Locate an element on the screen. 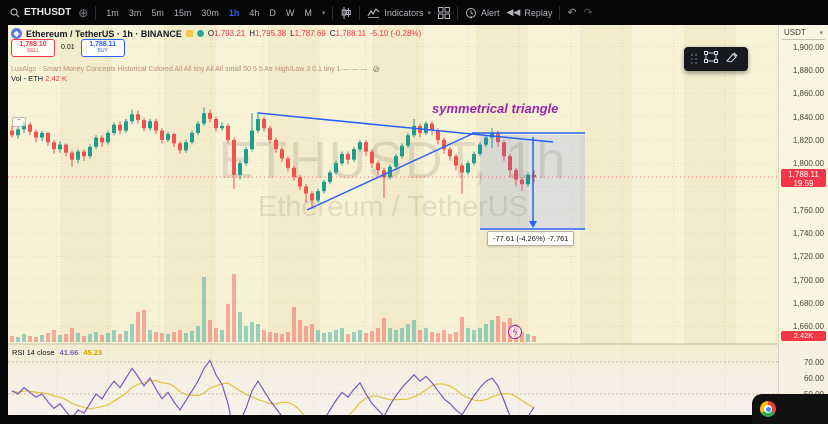  axis-tick: 1,720.00 is located at coordinates (808, 257).